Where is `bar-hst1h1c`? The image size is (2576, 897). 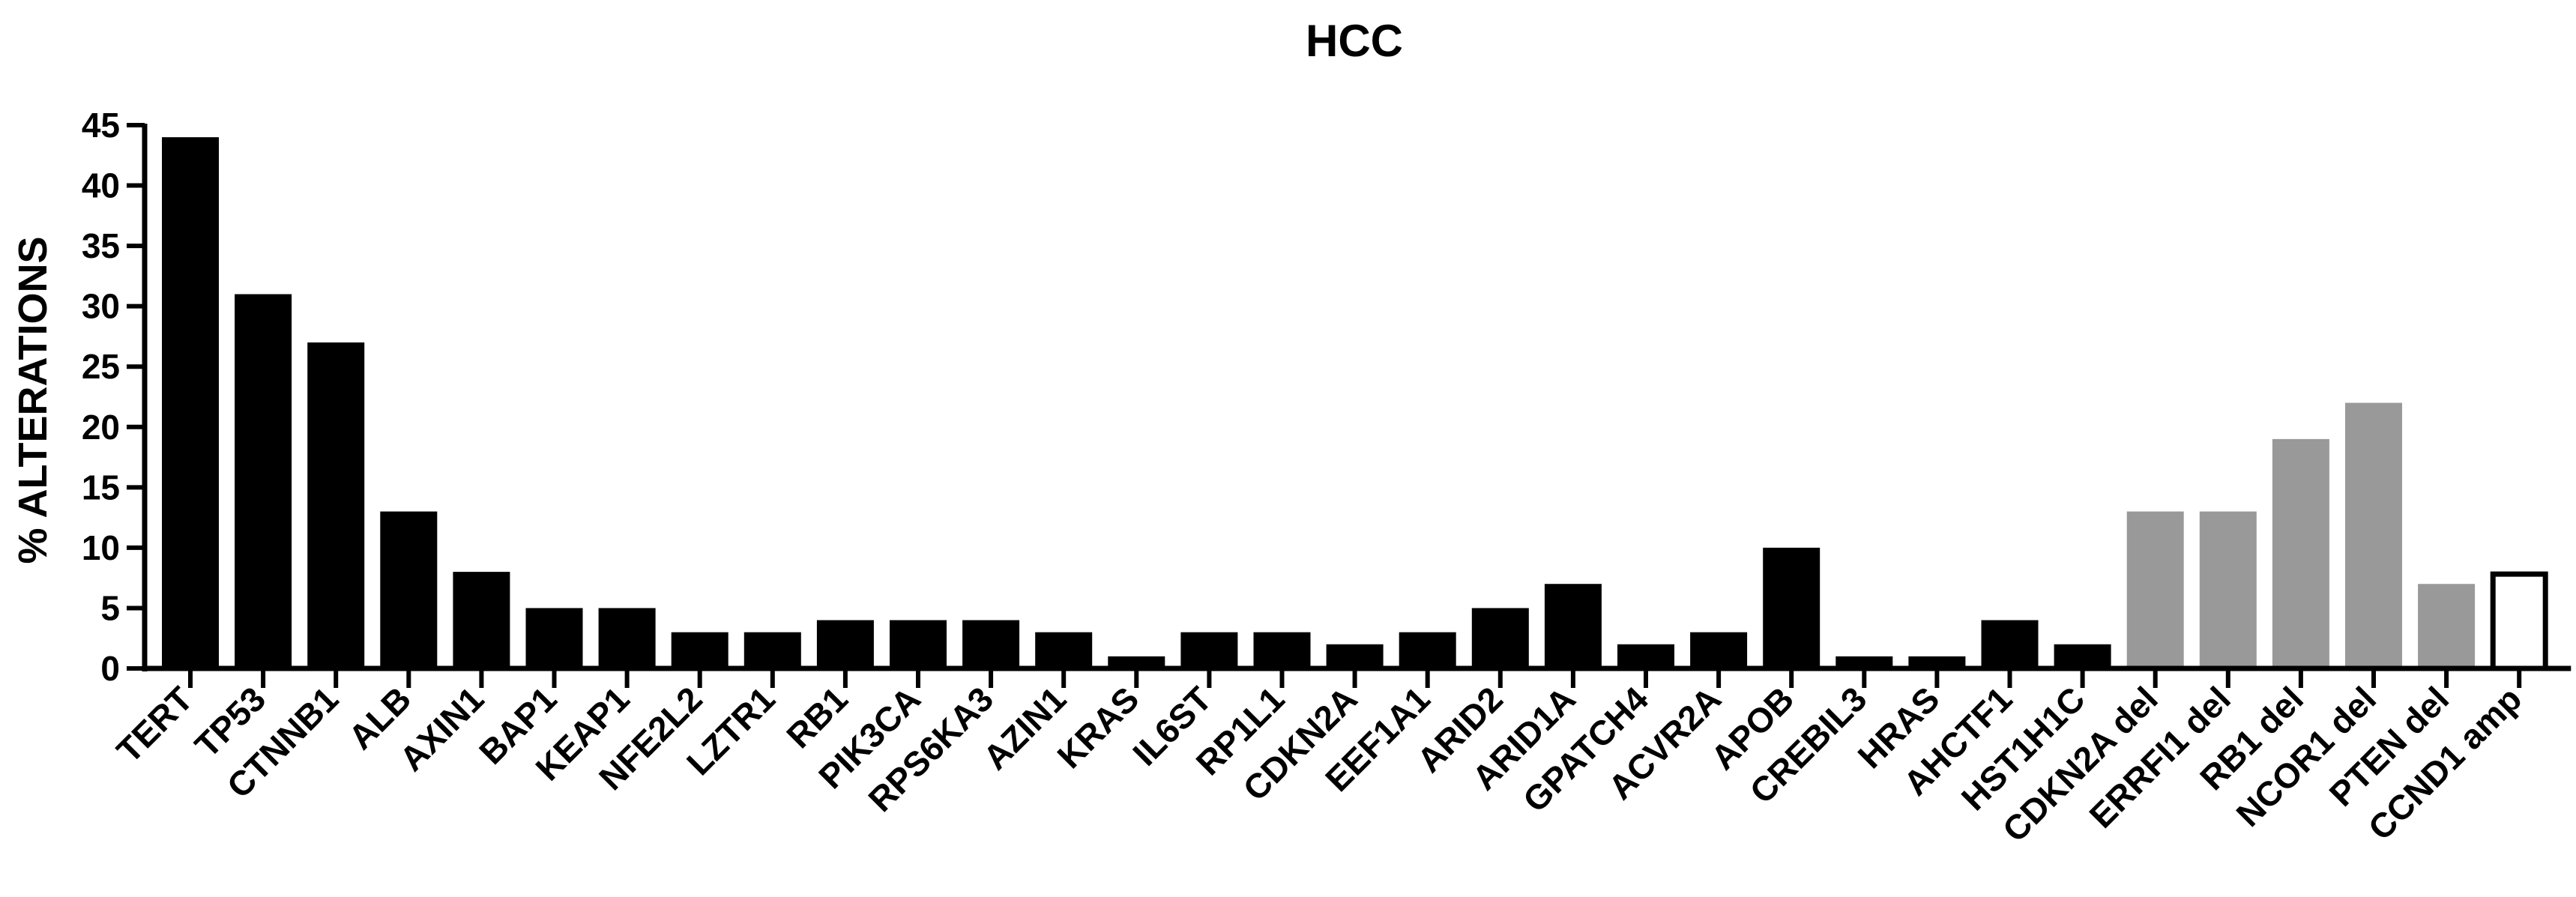
bar-hst1h1c is located at coordinates (2082, 656).